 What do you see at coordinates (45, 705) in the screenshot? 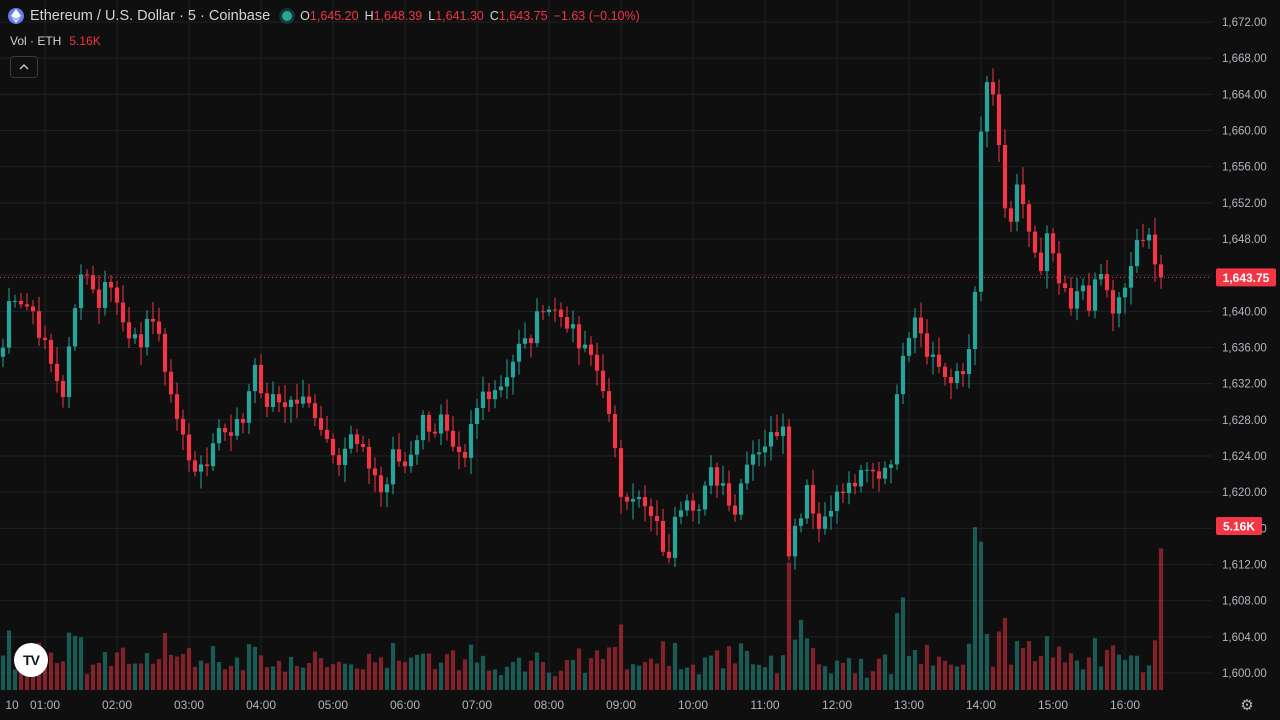
I see `time-tick-label: 01:00` at bounding box center [45, 705].